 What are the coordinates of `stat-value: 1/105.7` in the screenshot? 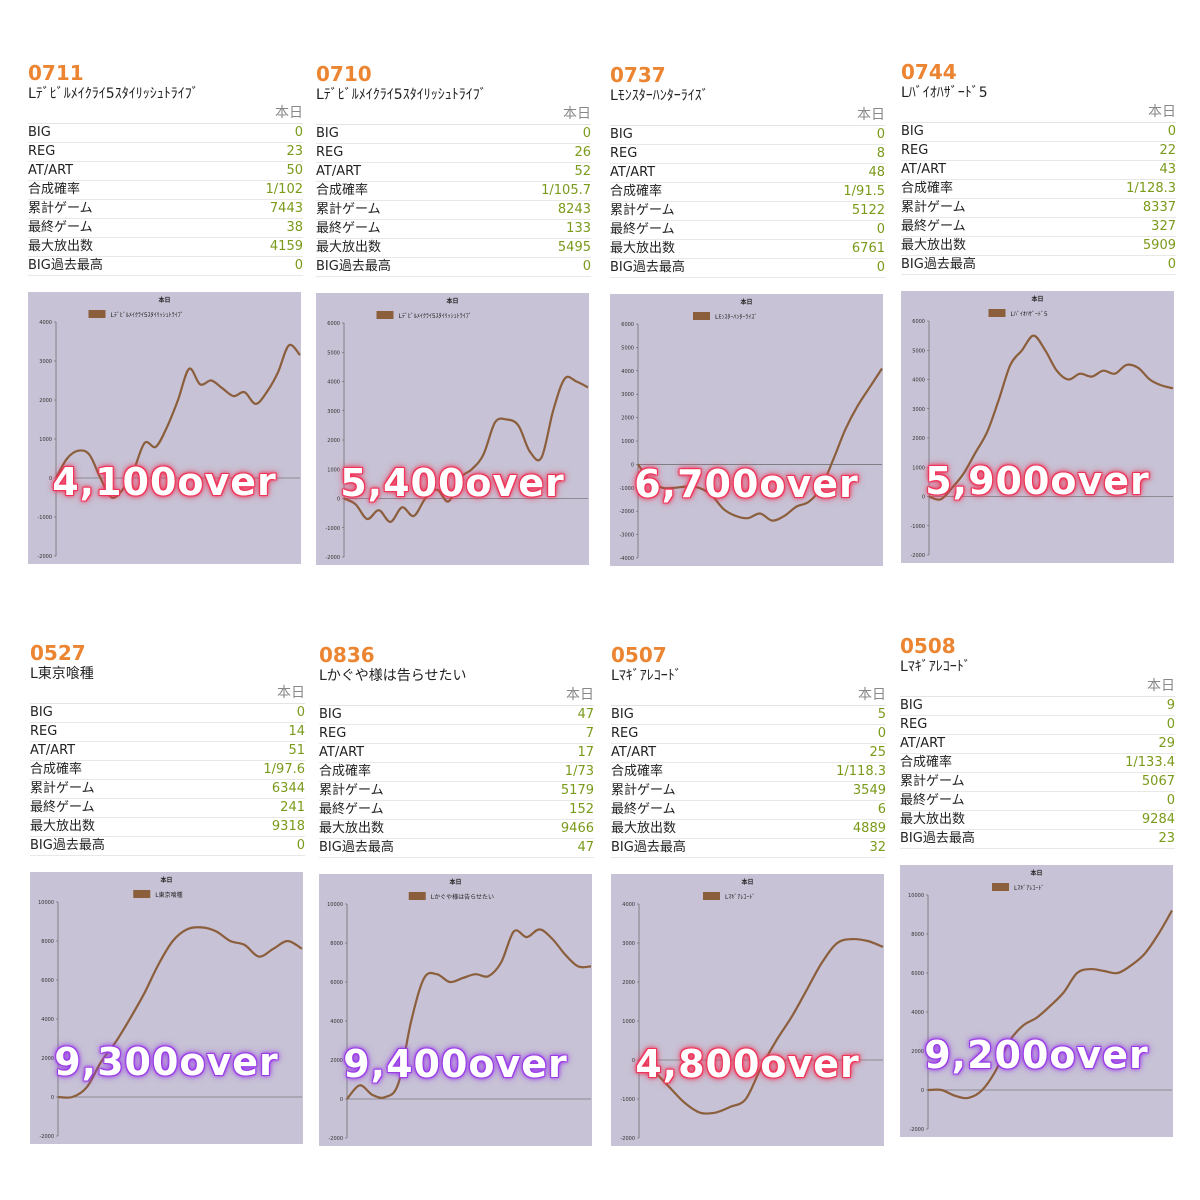 It's located at (522, 191).